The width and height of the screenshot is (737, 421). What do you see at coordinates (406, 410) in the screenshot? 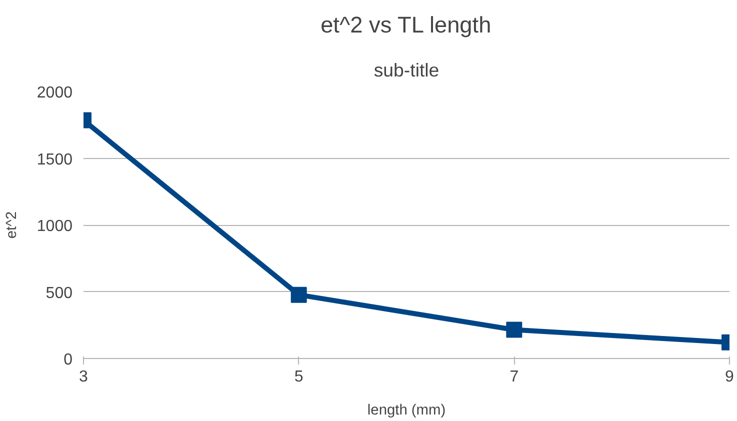
I see `x-axis-title: length (mm)` at bounding box center [406, 410].